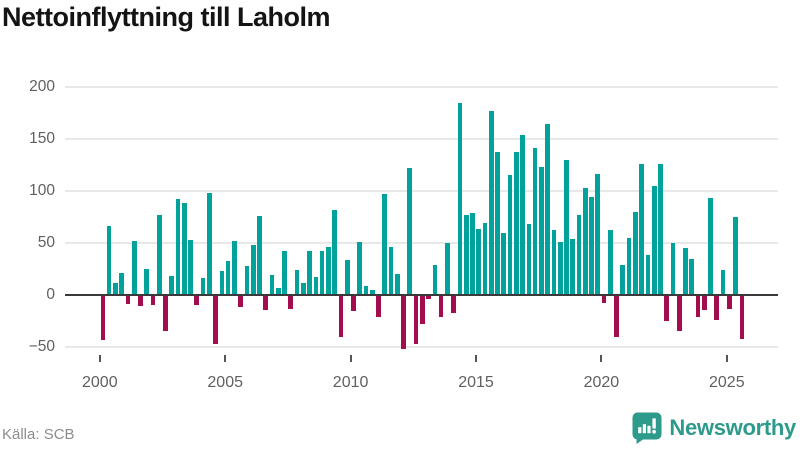 The image size is (800, 450). Describe the element at coordinates (601, 382) in the screenshot. I see `x-axis-label: 2020` at that location.